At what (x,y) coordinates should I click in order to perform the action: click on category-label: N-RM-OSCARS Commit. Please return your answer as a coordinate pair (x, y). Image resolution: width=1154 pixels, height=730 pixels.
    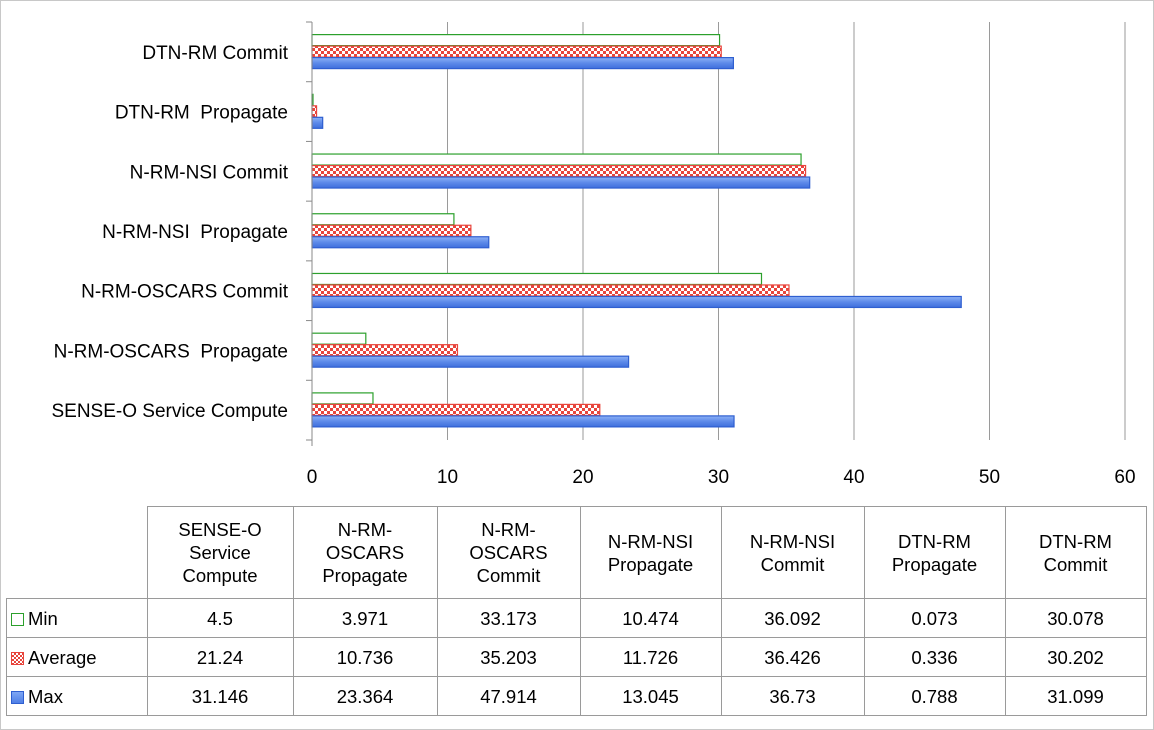
    Looking at the image, I should click on (185, 292).